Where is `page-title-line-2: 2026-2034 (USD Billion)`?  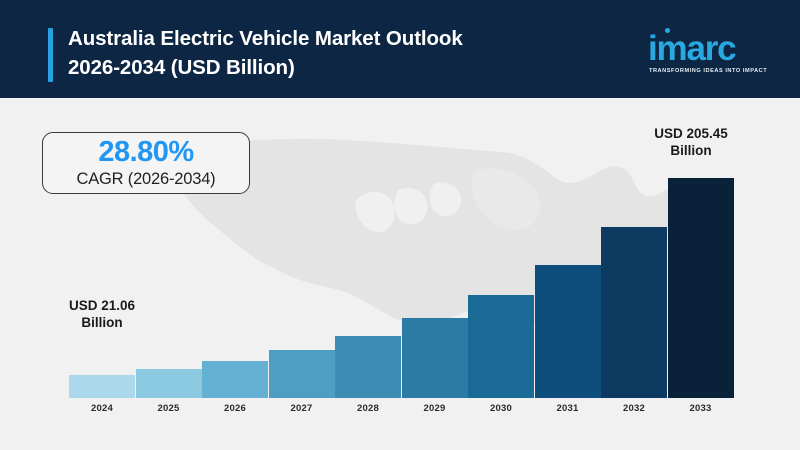
page-title-line-2: 2026-2034 (USD Billion) is located at coordinates (181, 67).